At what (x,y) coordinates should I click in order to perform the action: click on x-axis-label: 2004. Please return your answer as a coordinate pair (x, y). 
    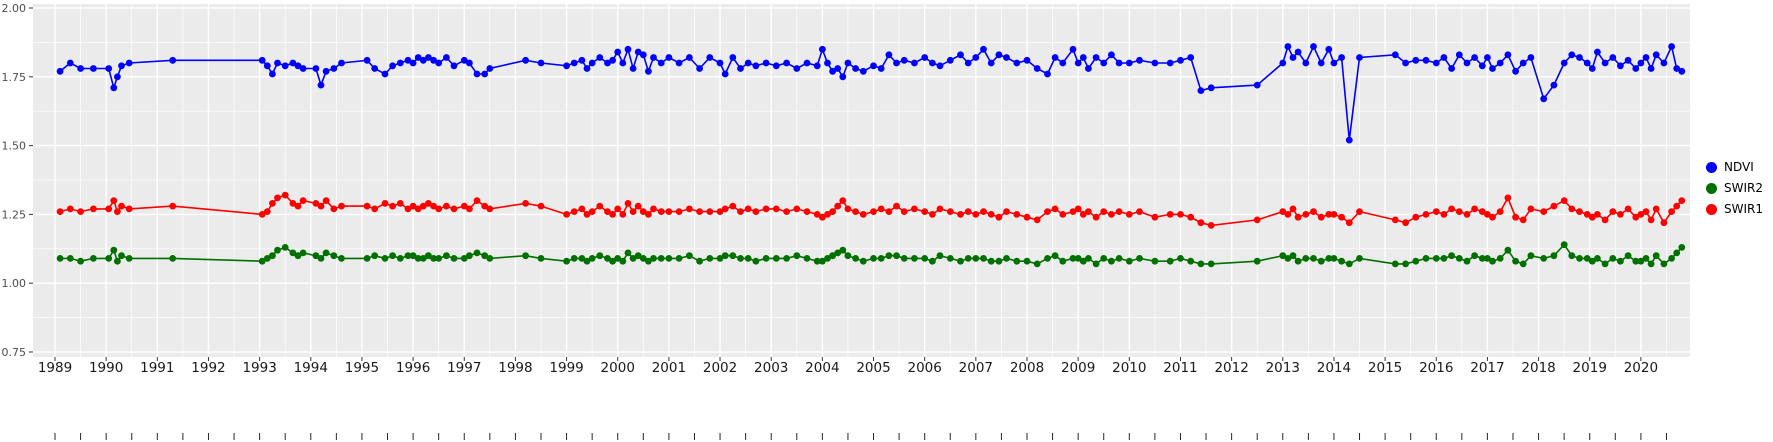
    Looking at the image, I should click on (822, 368).